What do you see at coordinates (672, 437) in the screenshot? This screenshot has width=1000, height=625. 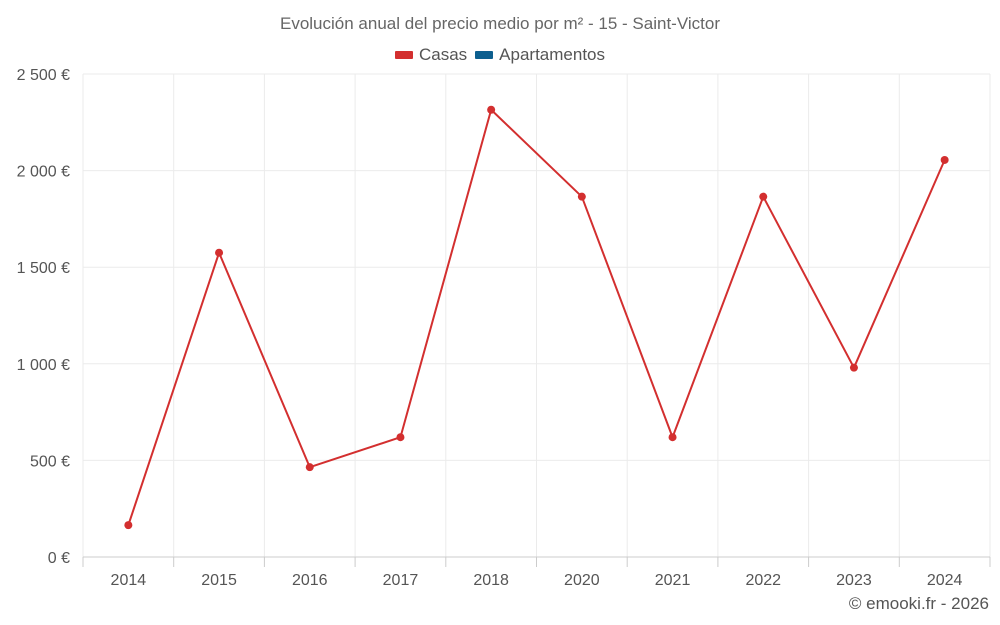 I see `data-point-casas-2021` at bounding box center [672, 437].